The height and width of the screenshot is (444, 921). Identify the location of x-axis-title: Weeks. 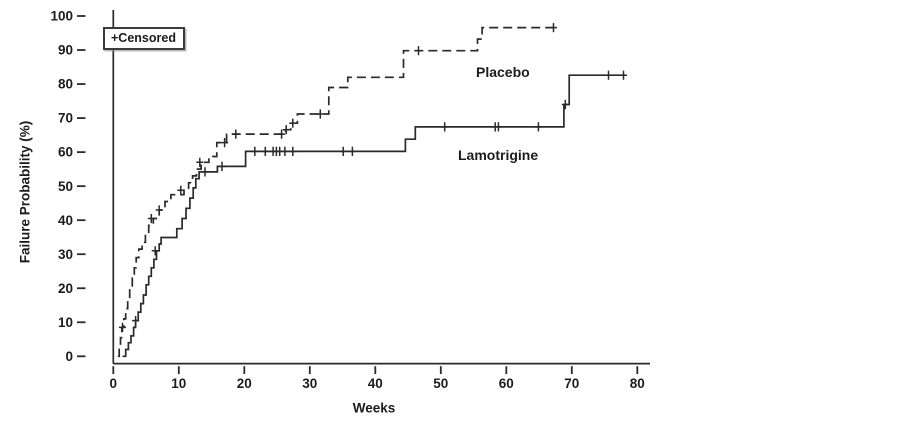
(374, 408).